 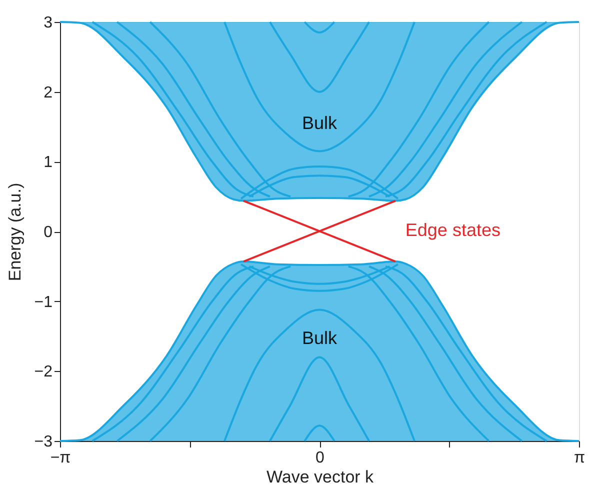 I want to click on x-axis-title: Wave vector k, so click(x=320, y=477).